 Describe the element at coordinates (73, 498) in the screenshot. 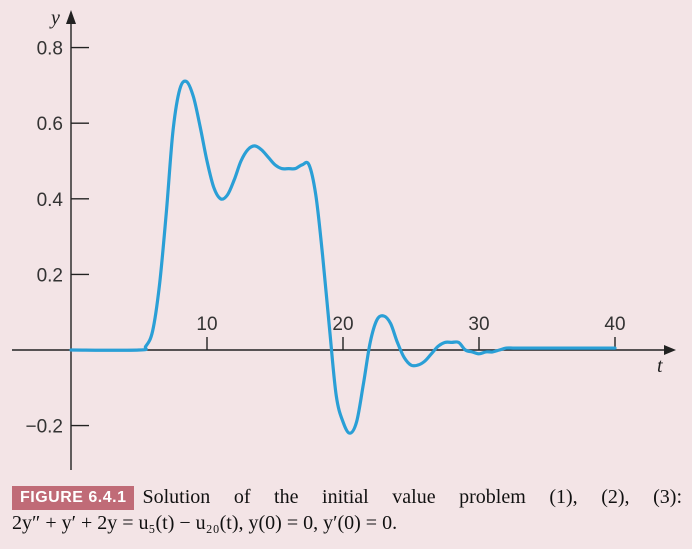

I see `figure-label: FIGURE 6.4.1` at that location.